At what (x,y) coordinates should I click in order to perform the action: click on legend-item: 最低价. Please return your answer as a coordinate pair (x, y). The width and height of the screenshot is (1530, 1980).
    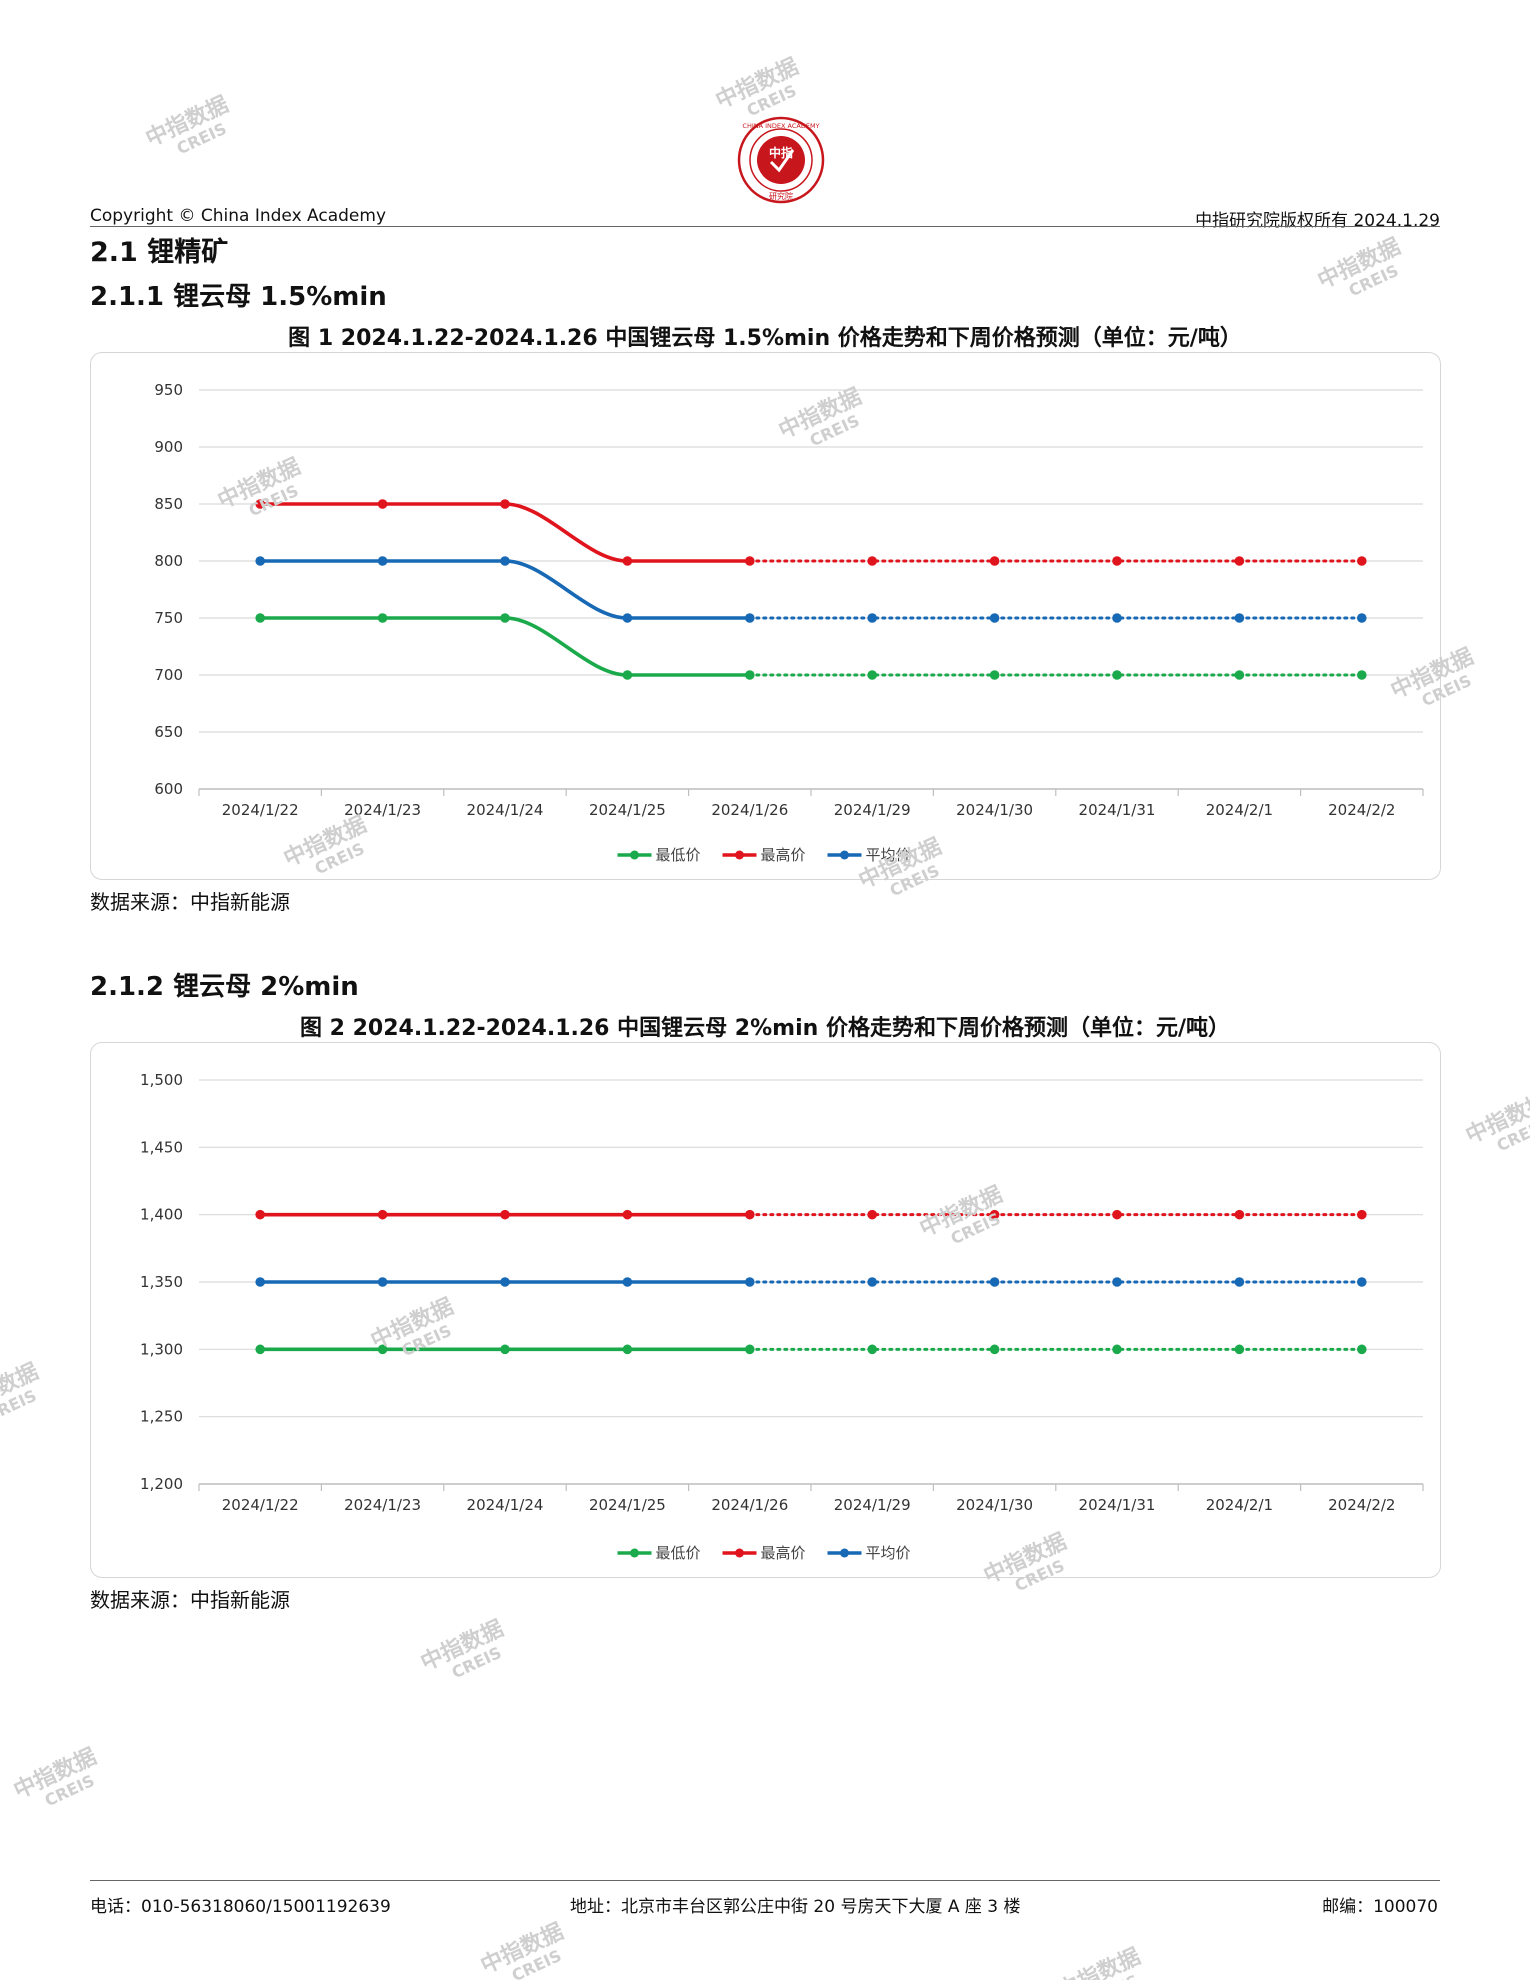
    Looking at the image, I should click on (659, 855).